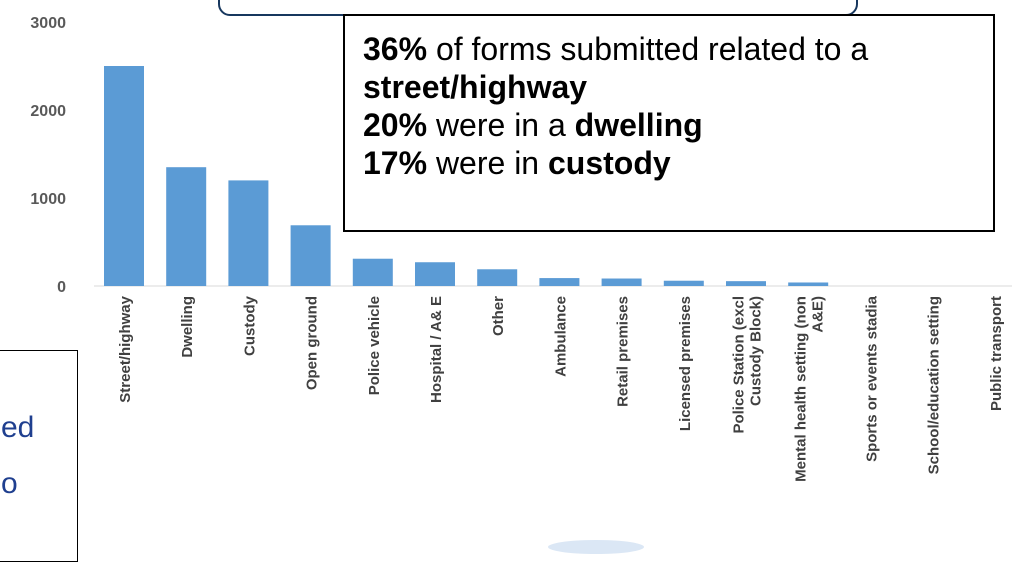  I want to click on bottom-decoration, so click(596, 547).